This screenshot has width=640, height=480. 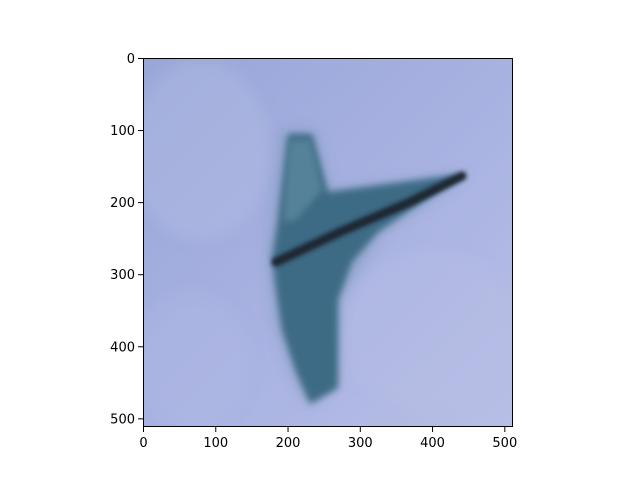 I want to click on x-tick-label: 300, so click(x=360, y=443).